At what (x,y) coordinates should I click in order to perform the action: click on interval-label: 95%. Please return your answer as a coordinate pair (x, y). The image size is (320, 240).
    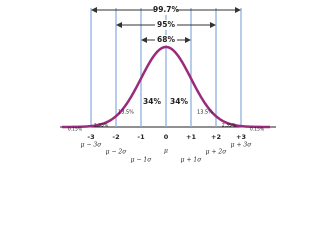
    Looking at the image, I should click on (166, 24).